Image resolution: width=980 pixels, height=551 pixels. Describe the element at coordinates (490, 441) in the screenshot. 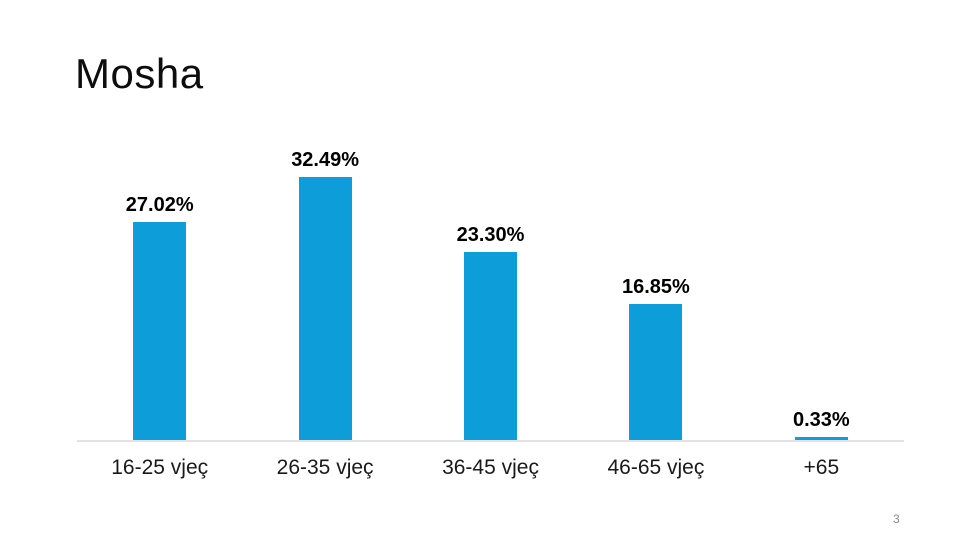

I see `x-axis-line` at that location.